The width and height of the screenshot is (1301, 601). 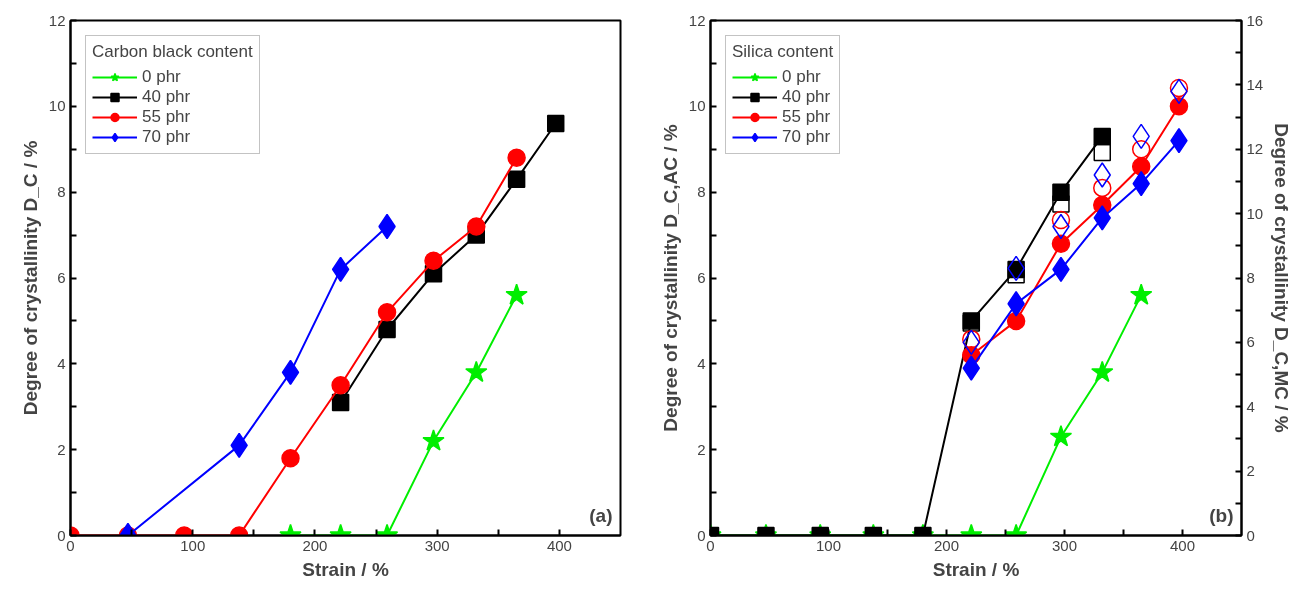 I want to click on y-axis-title: Degree of crystallinity D_C,AC / %, so click(x=670, y=278).